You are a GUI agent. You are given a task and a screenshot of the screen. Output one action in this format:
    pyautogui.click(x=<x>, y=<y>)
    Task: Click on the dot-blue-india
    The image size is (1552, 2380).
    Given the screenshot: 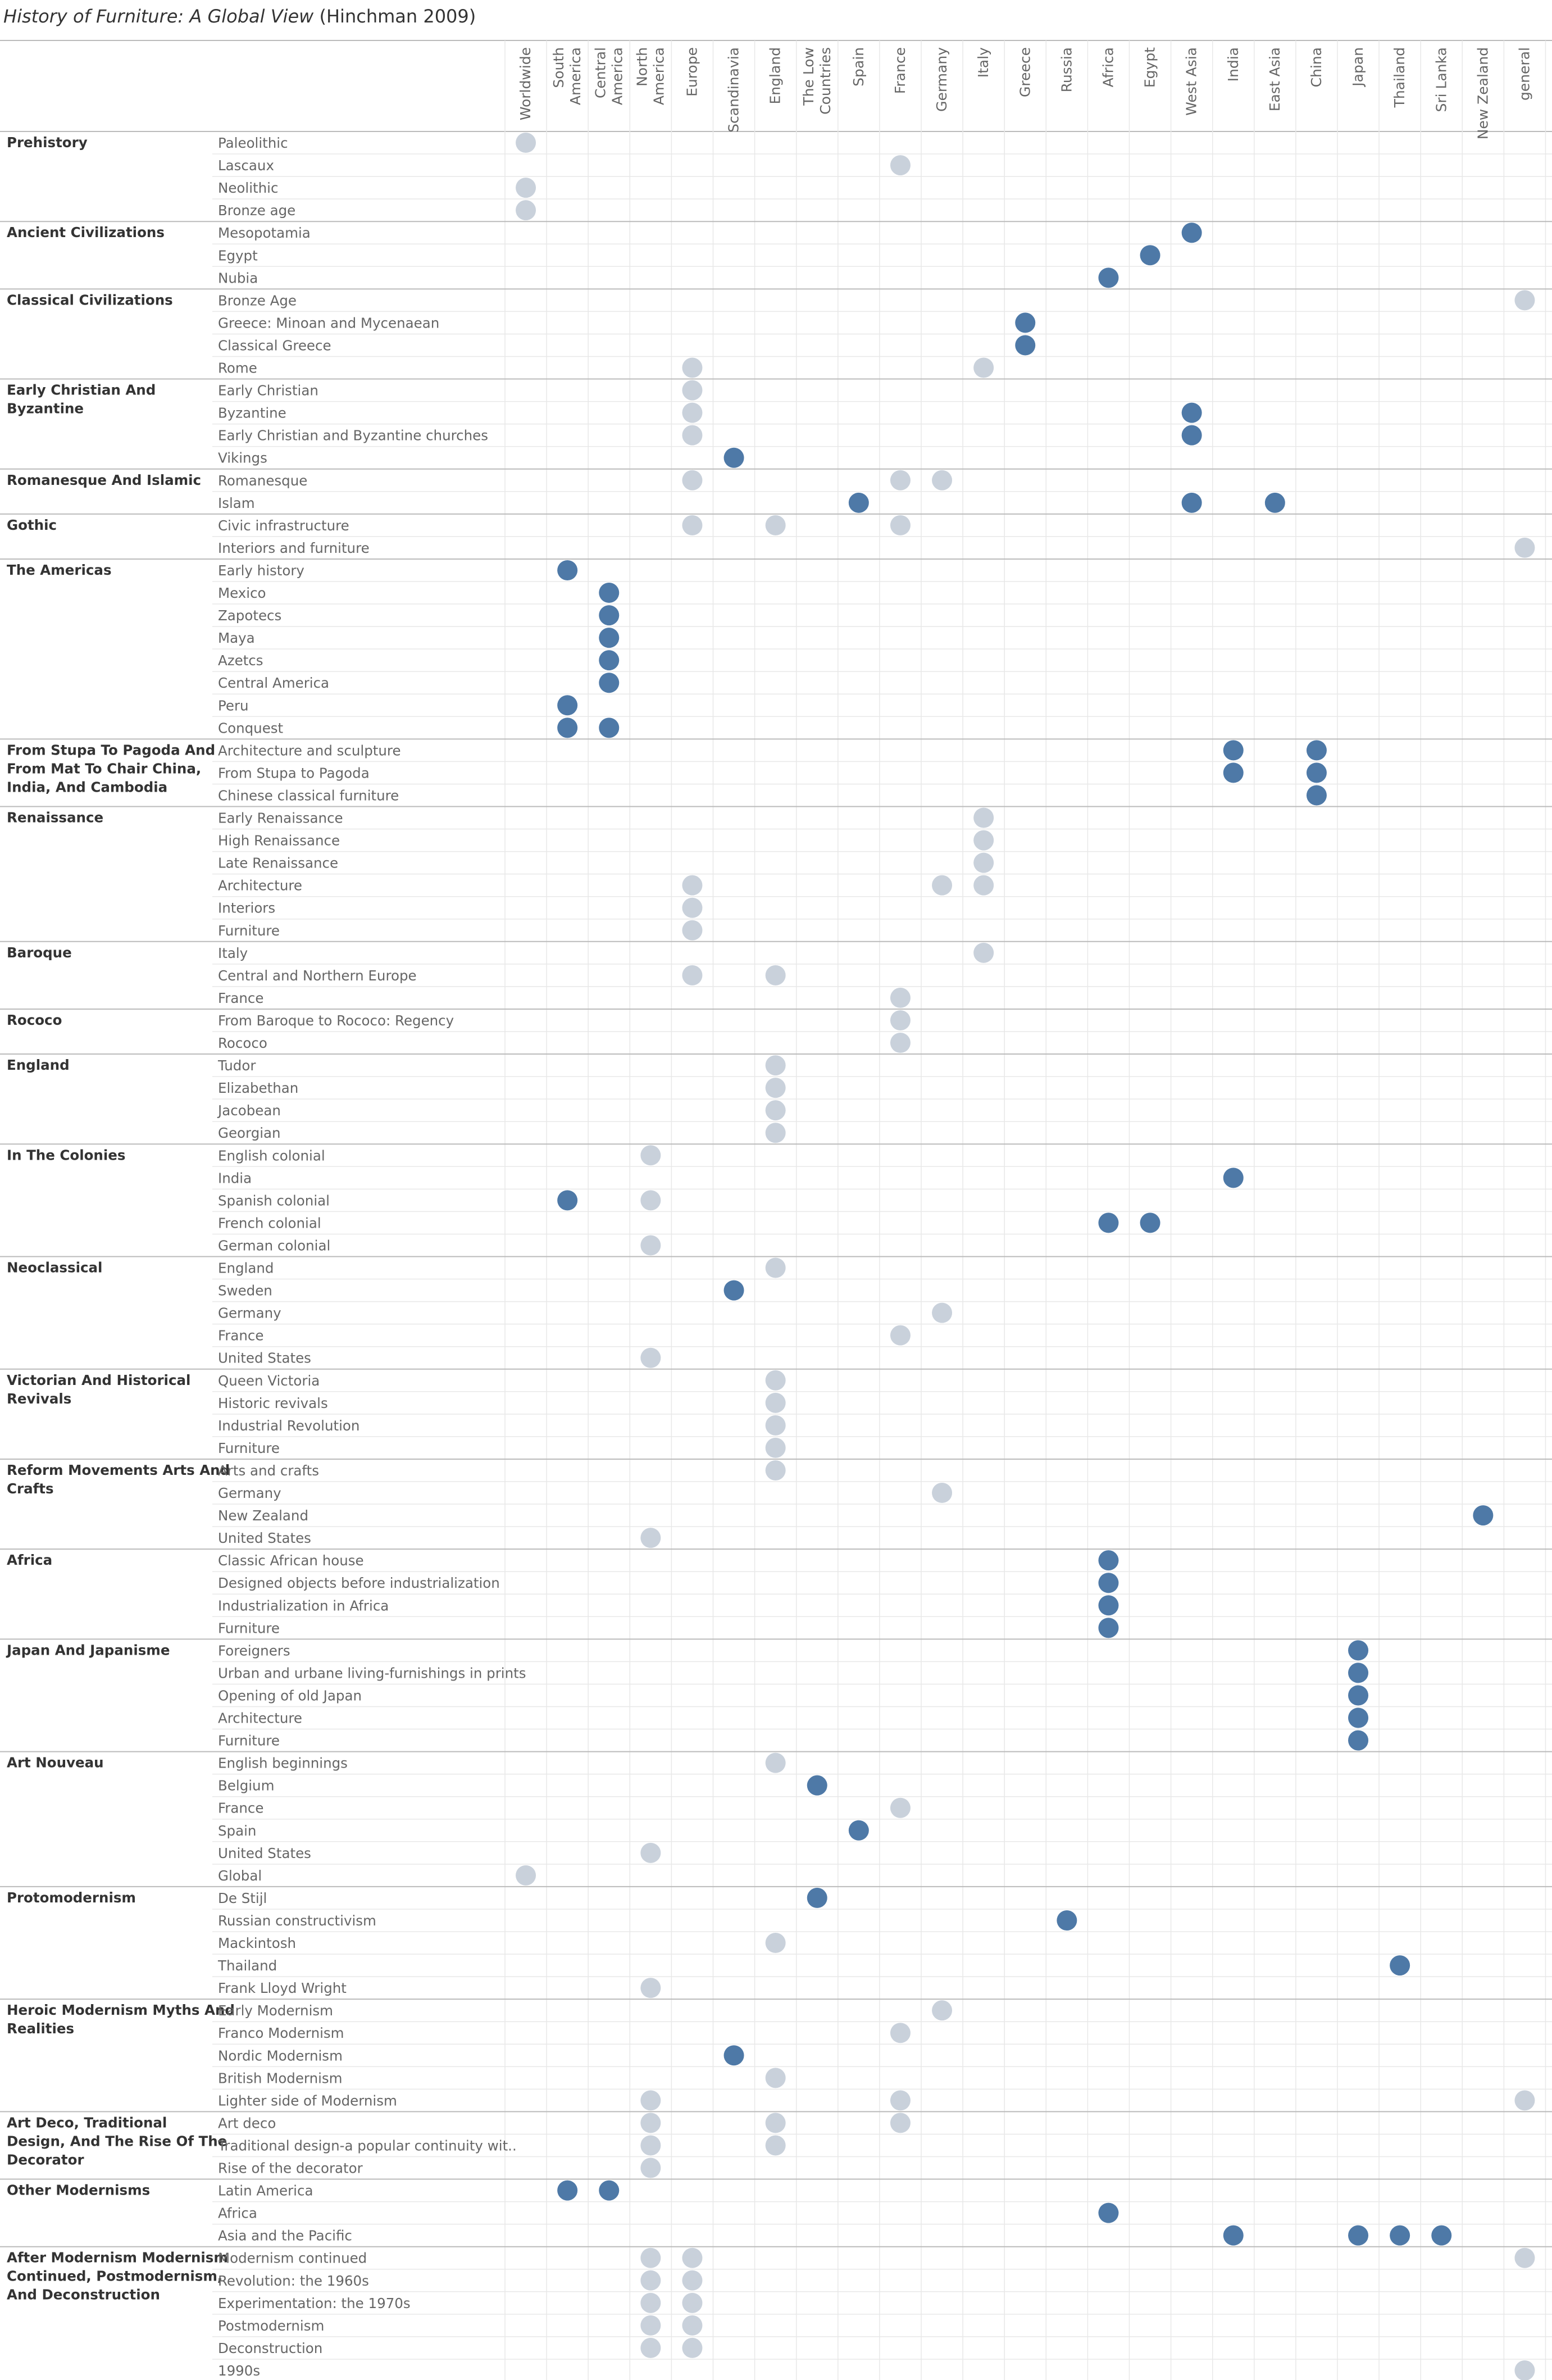 What is the action you would take?
    pyautogui.click(x=1233, y=750)
    